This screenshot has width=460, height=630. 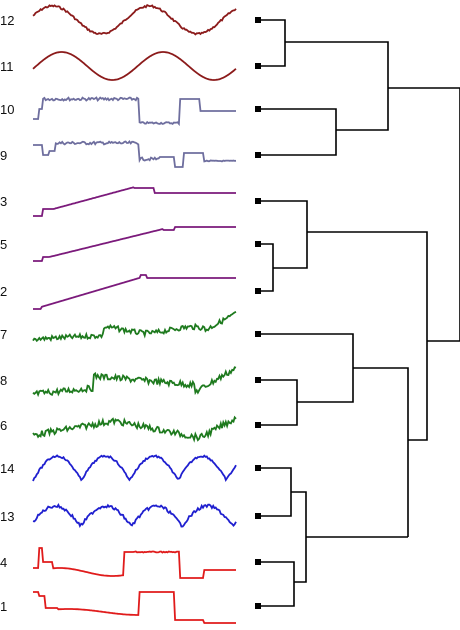 What do you see at coordinates (3, 334) in the screenshot?
I see `row-label-7: 7` at bounding box center [3, 334].